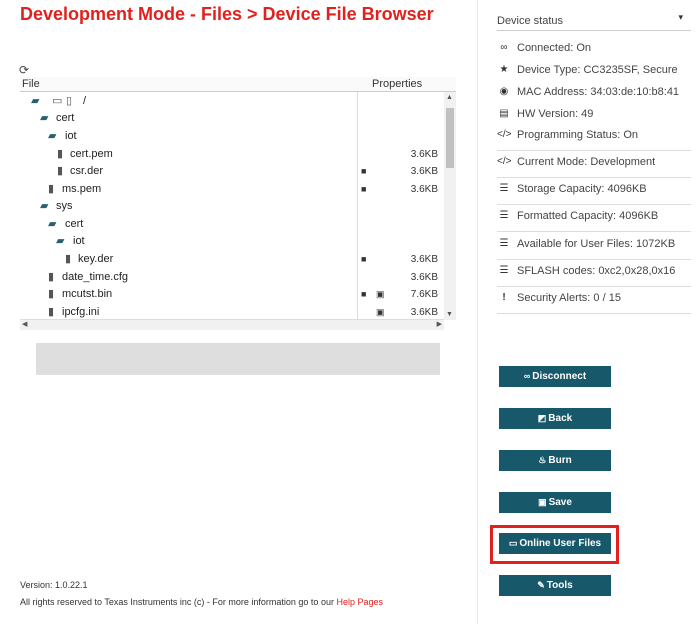  What do you see at coordinates (559, 585) in the screenshot?
I see `button-label: Tools` at bounding box center [559, 585].